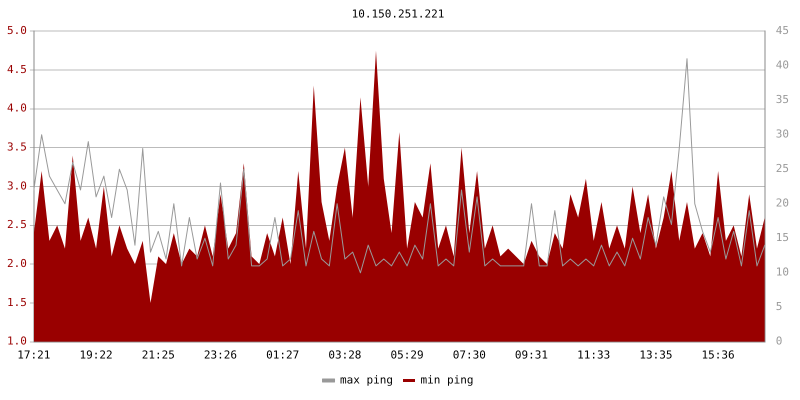 The height and width of the screenshot is (400, 800). What do you see at coordinates (345, 355) in the screenshot?
I see `x-tick-label: 03:28` at bounding box center [345, 355].